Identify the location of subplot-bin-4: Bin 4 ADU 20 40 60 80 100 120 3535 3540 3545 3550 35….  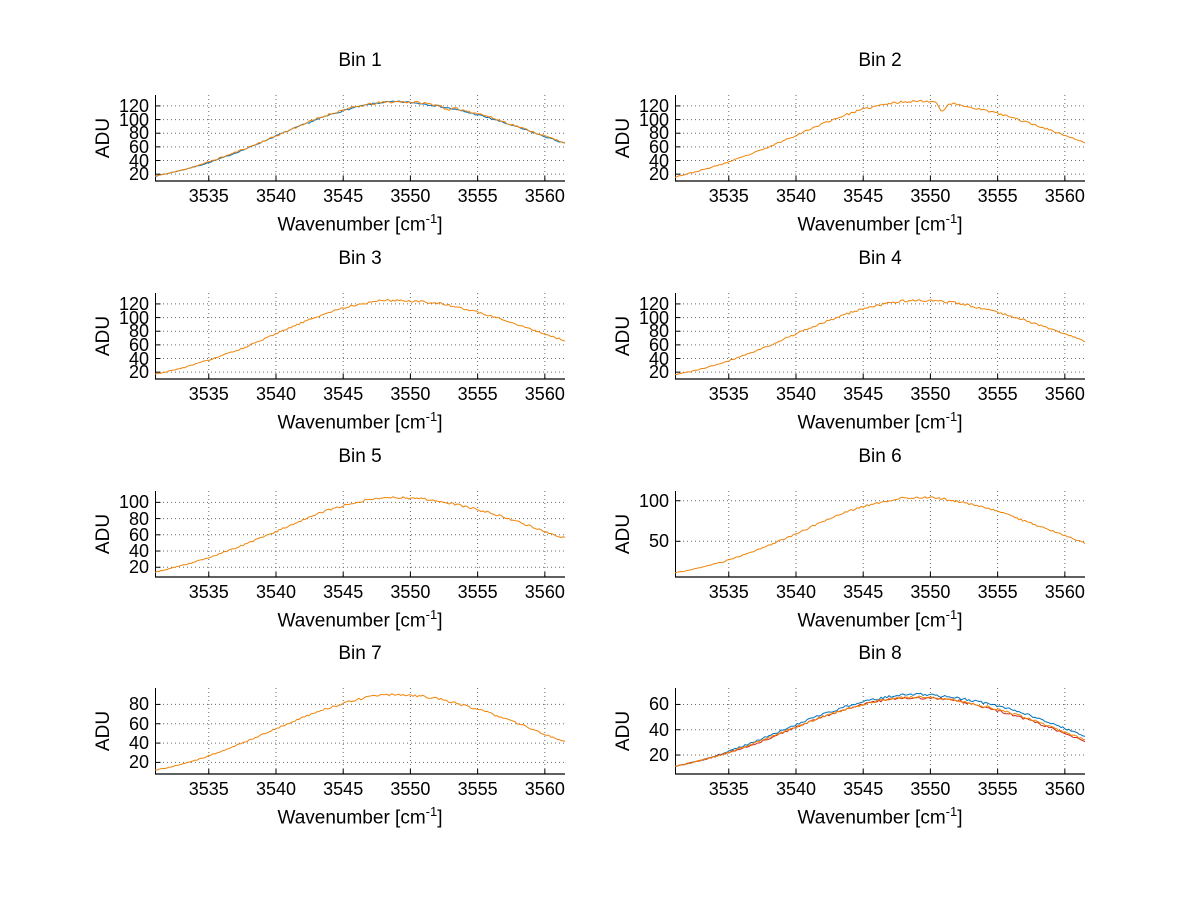
(855, 346).